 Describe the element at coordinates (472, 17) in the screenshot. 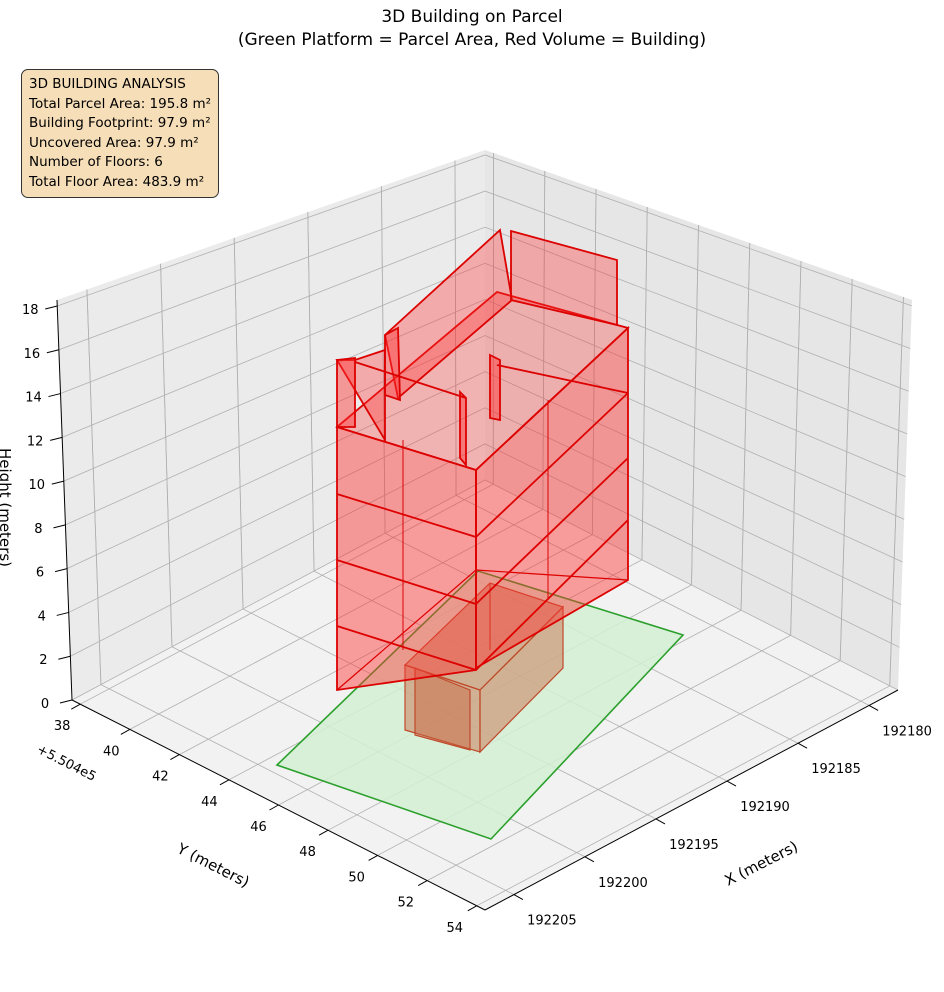

I see `chart-title-main: 3D Building on Parcel` at that location.